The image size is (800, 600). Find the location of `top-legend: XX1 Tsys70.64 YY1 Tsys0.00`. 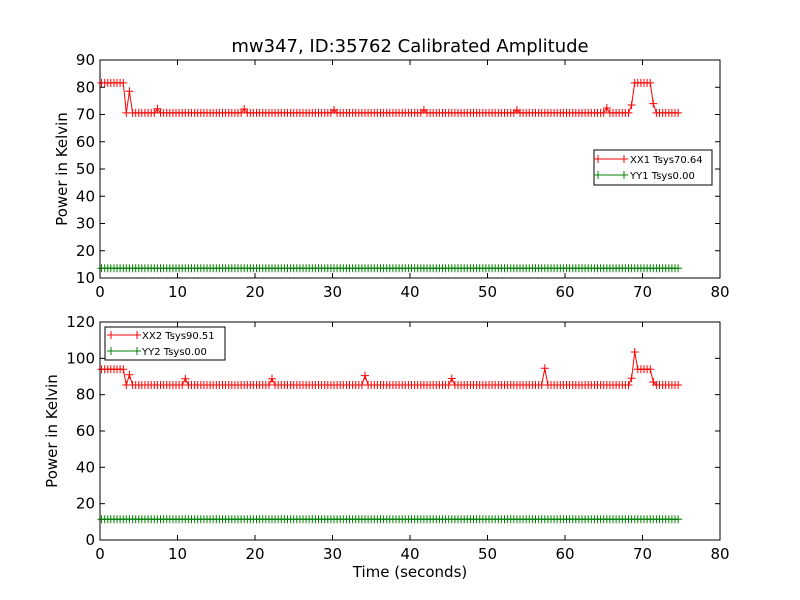

top-legend: XX1 Tsys70.64 YY1 Tsys0.00 is located at coordinates (653, 167).